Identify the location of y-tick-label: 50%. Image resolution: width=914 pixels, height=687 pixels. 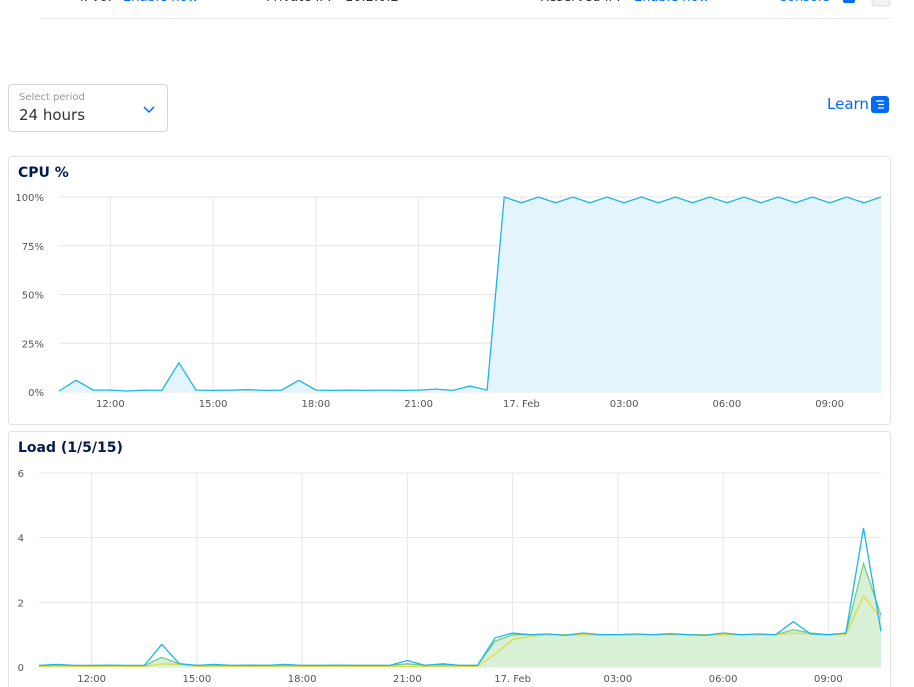
(33, 296).